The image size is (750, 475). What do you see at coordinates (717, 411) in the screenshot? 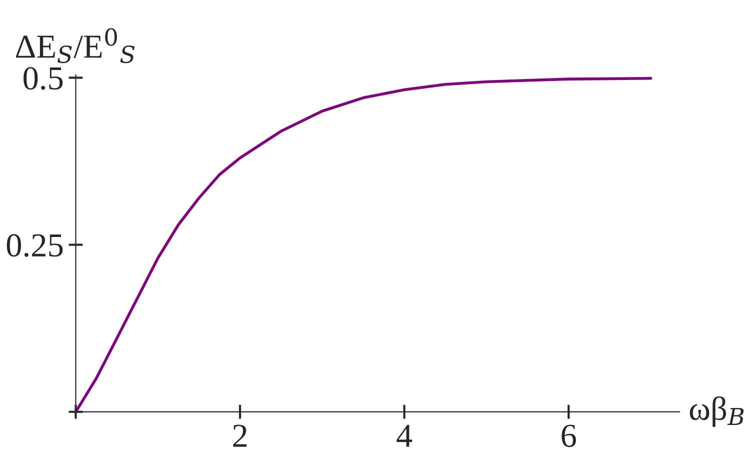
I see `x-axis-title: ωβ$_{B}$` at bounding box center [717, 411].